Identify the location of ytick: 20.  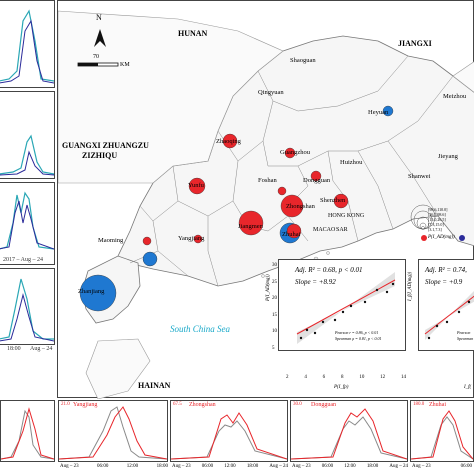
(274, 299).